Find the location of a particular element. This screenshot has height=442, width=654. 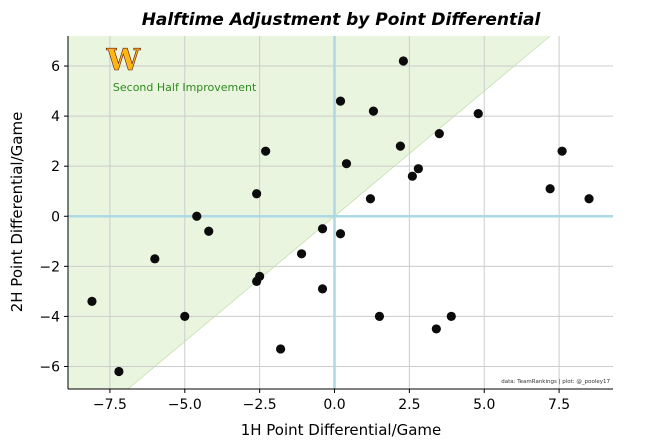

x-tick-label: 5.0 is located at coordinates (484, 405).